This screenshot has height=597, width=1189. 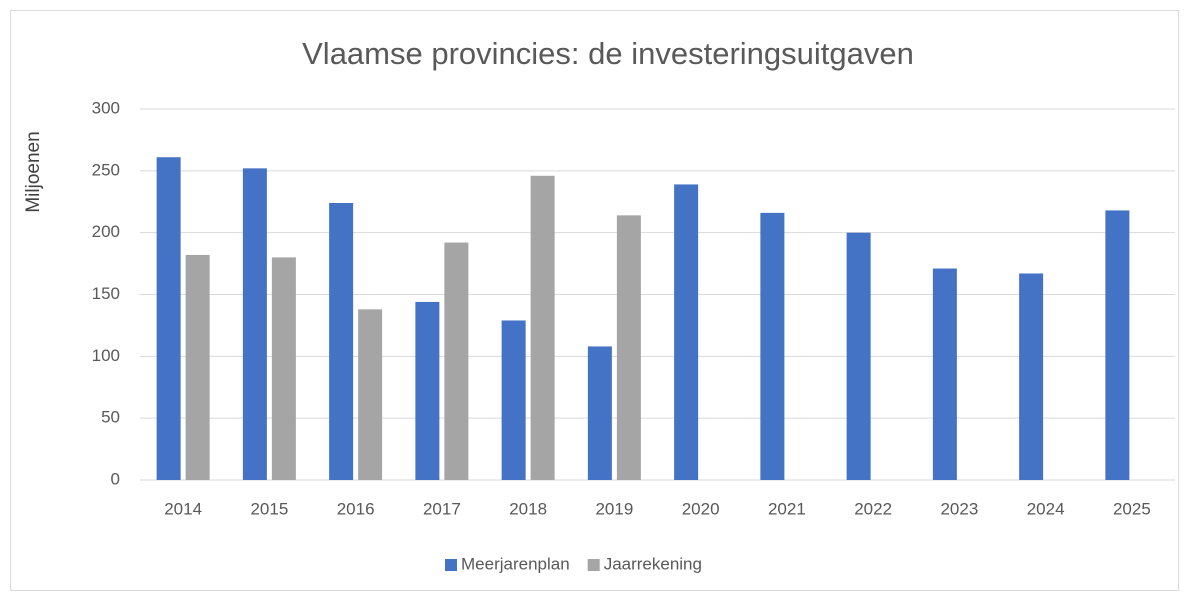 I want to click on y-tick-label: 0, so click(x=115, y=478).